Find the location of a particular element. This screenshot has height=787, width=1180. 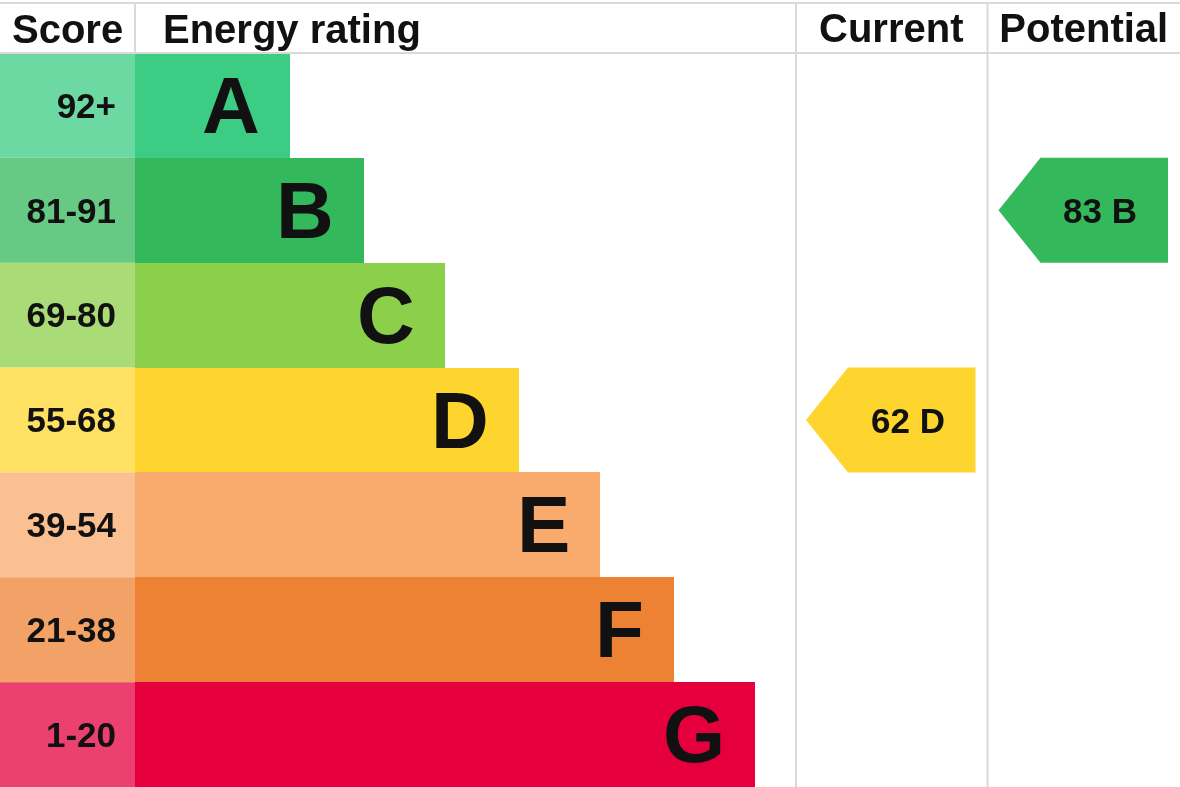

y-axis-title: Score is located at coordinates (68, 29).